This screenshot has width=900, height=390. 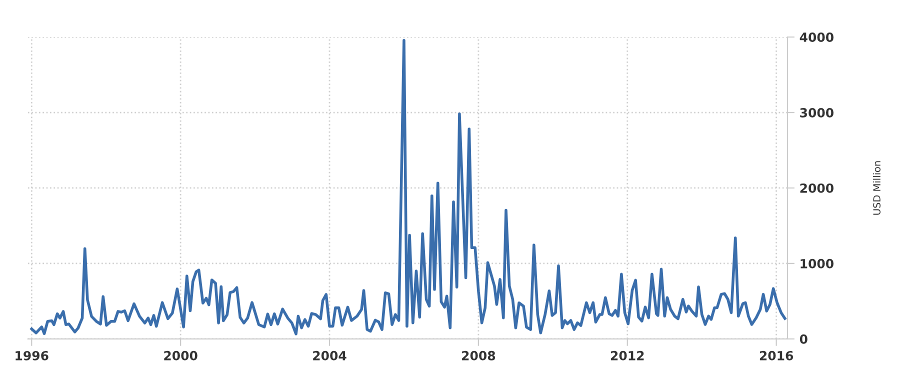 I want to click on x-tick-label: 2004, so click(x=329, y=355).